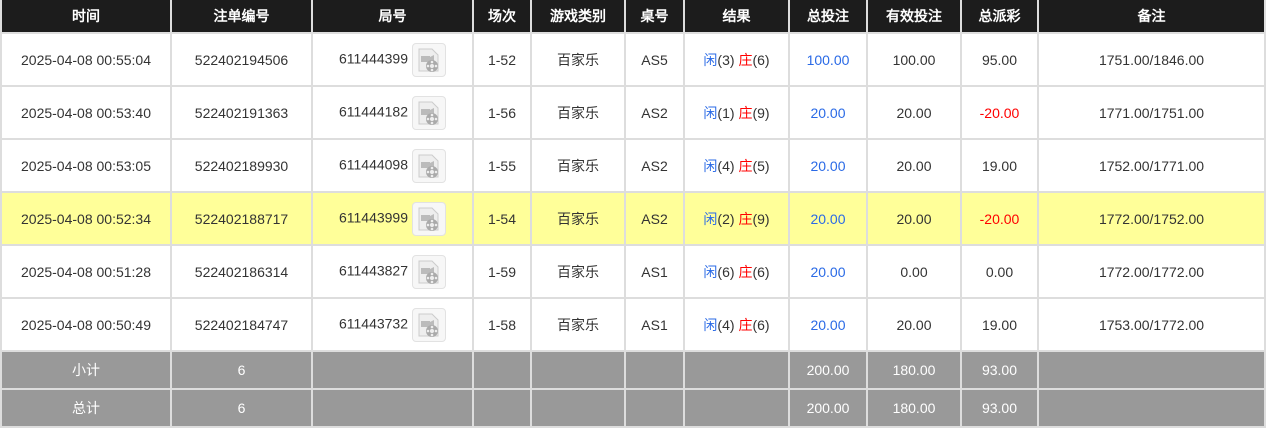 The height and width of the screenshot is (428, 1266). What do you see at coordinates (914, 370) in the screenshot?
I see `subtotal-valid: 180.00` at bounding box center [914, 370].